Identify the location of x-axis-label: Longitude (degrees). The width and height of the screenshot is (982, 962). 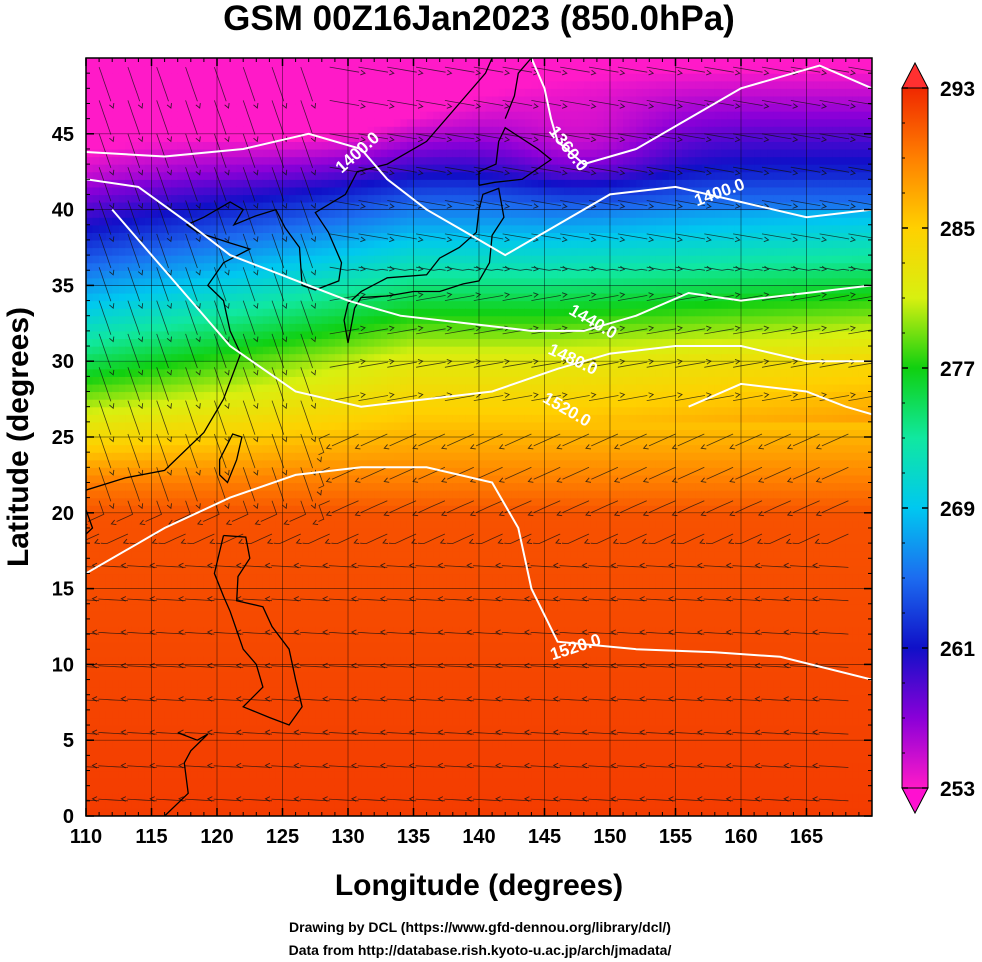
(479, 885).